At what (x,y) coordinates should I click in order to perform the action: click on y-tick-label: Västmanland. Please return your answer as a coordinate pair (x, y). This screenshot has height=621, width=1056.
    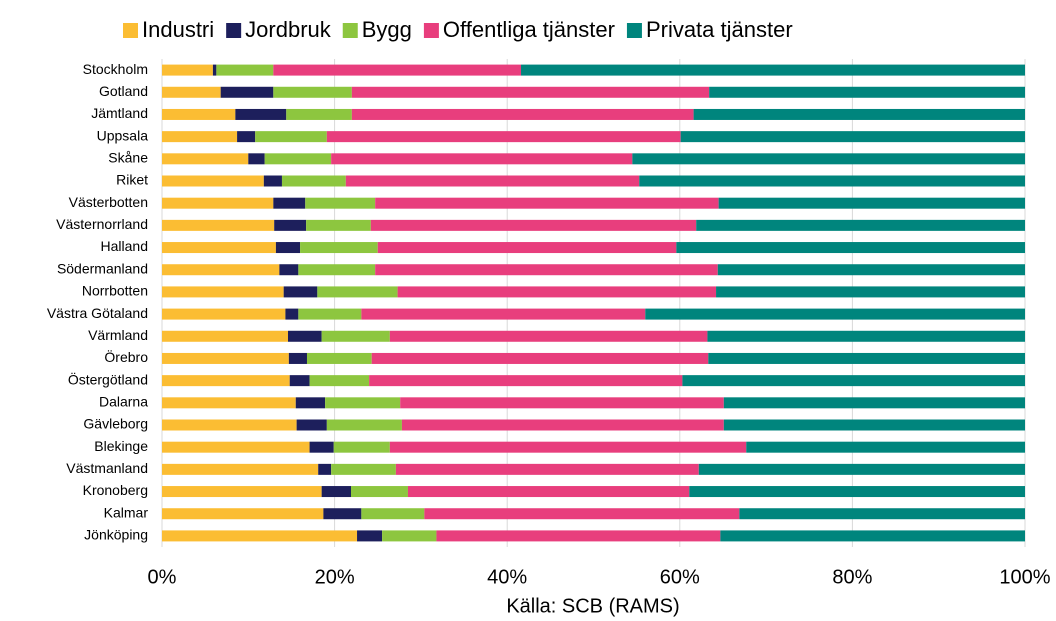
    Looking at the image, I should click on (107, 468).